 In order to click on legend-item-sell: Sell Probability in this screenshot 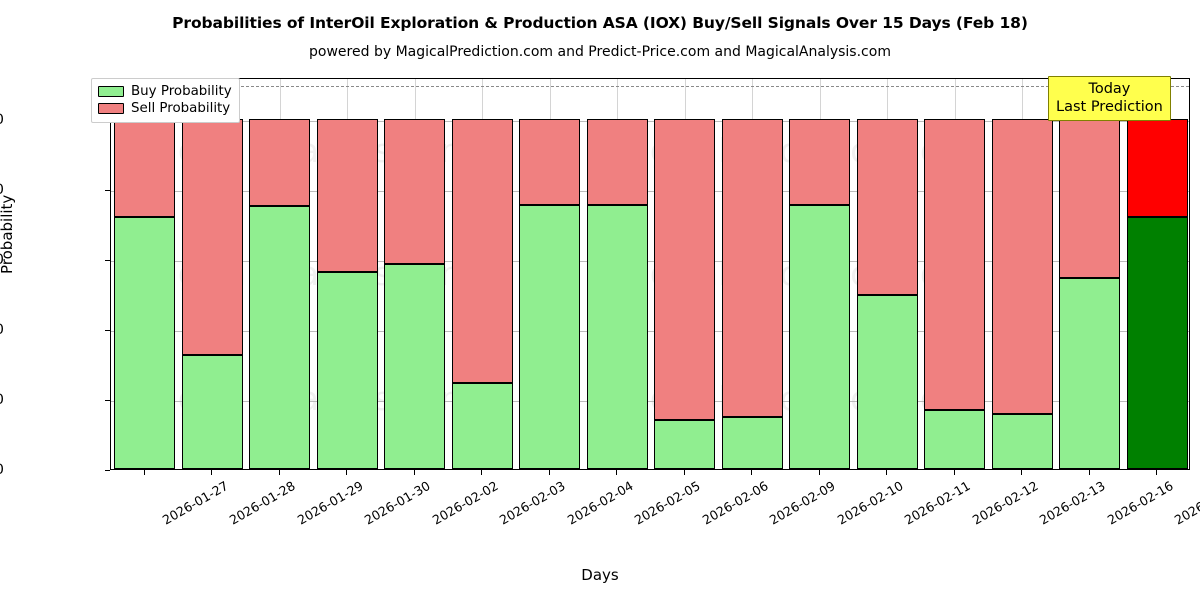, I will do `click(165, 108)`.